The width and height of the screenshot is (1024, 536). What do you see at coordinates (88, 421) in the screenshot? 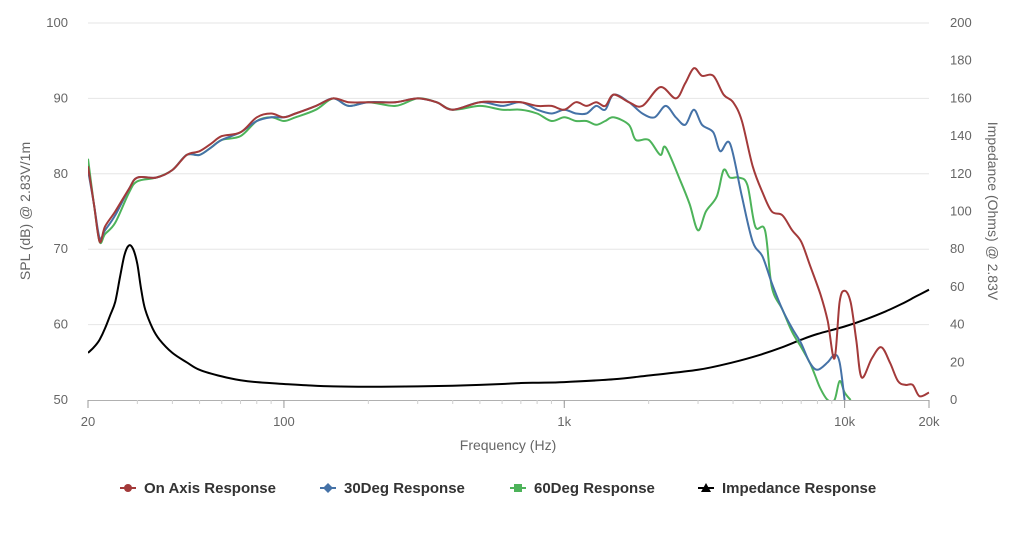
I see `x-tick-label: 20` at bounding box center [88, 421].